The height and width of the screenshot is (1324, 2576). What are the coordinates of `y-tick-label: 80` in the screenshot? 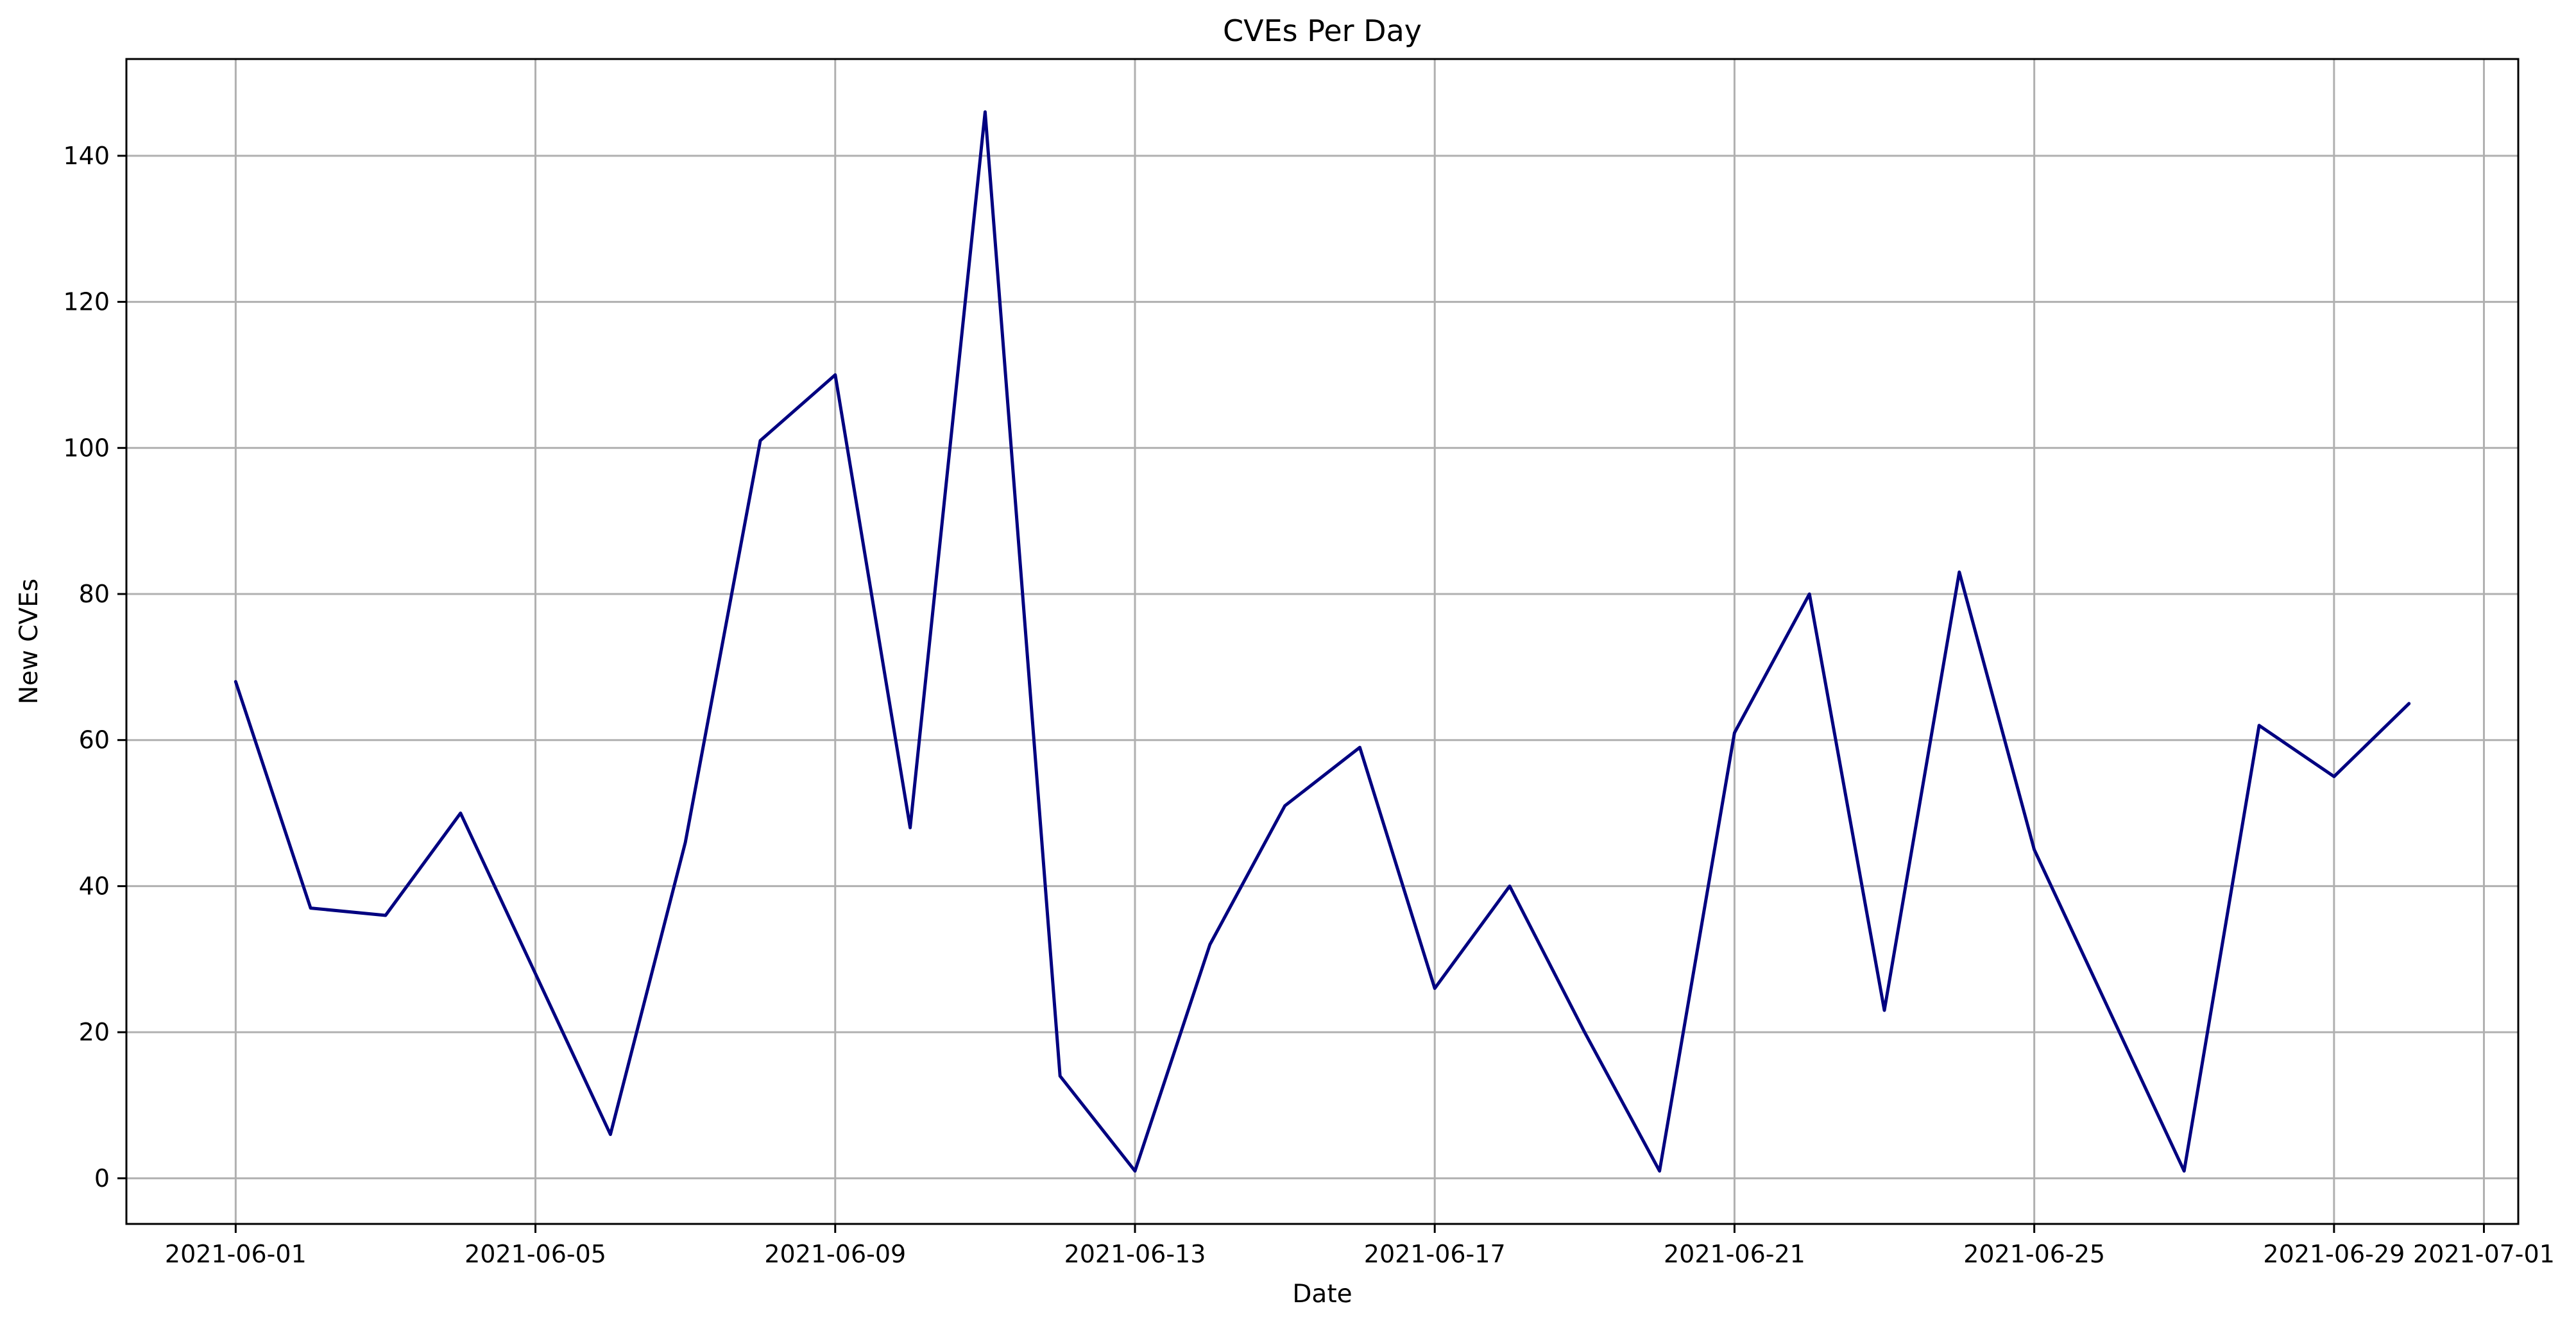 It's located at (95, 594).